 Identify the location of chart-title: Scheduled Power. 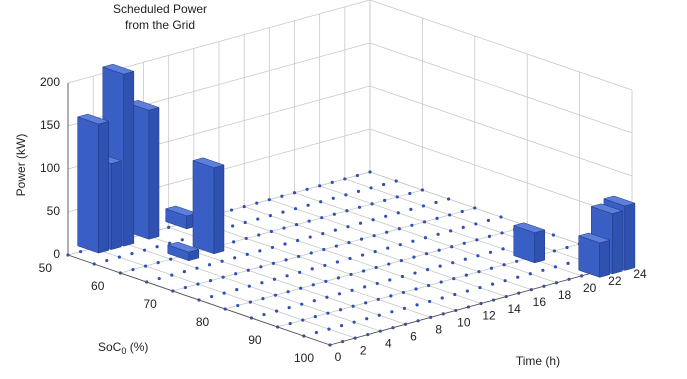
(160, 9).